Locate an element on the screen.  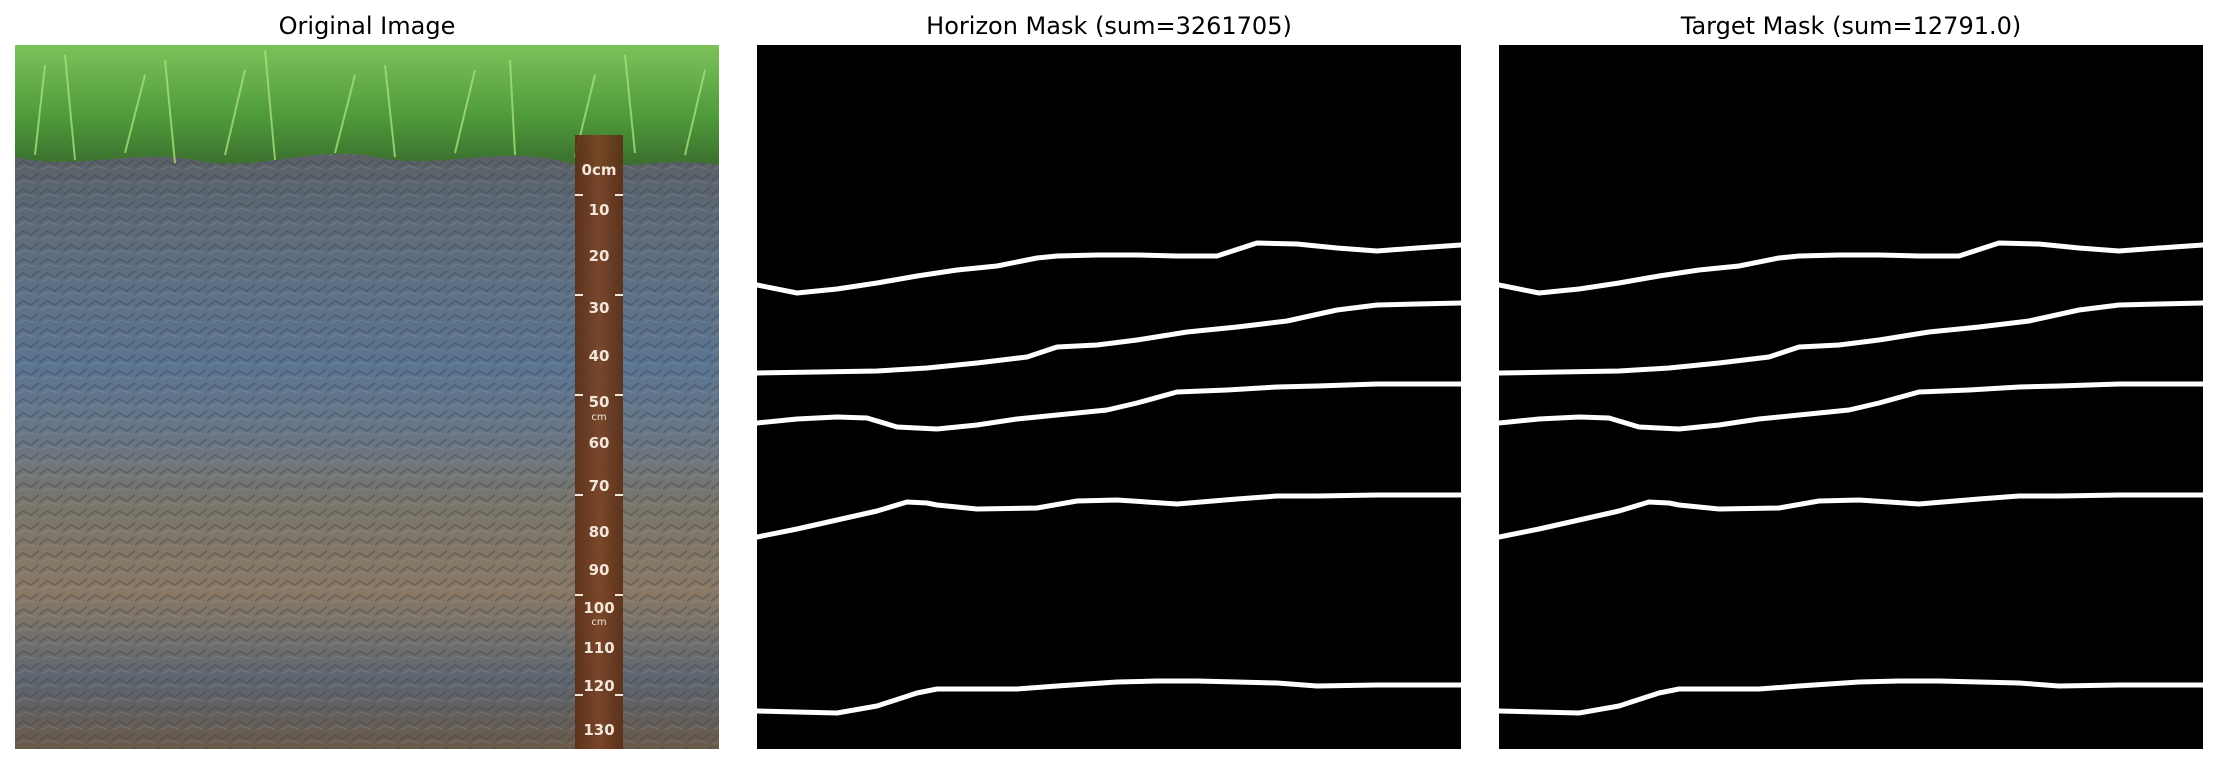
ruler-tick-label: 120 is located at coordinates (598, 686).